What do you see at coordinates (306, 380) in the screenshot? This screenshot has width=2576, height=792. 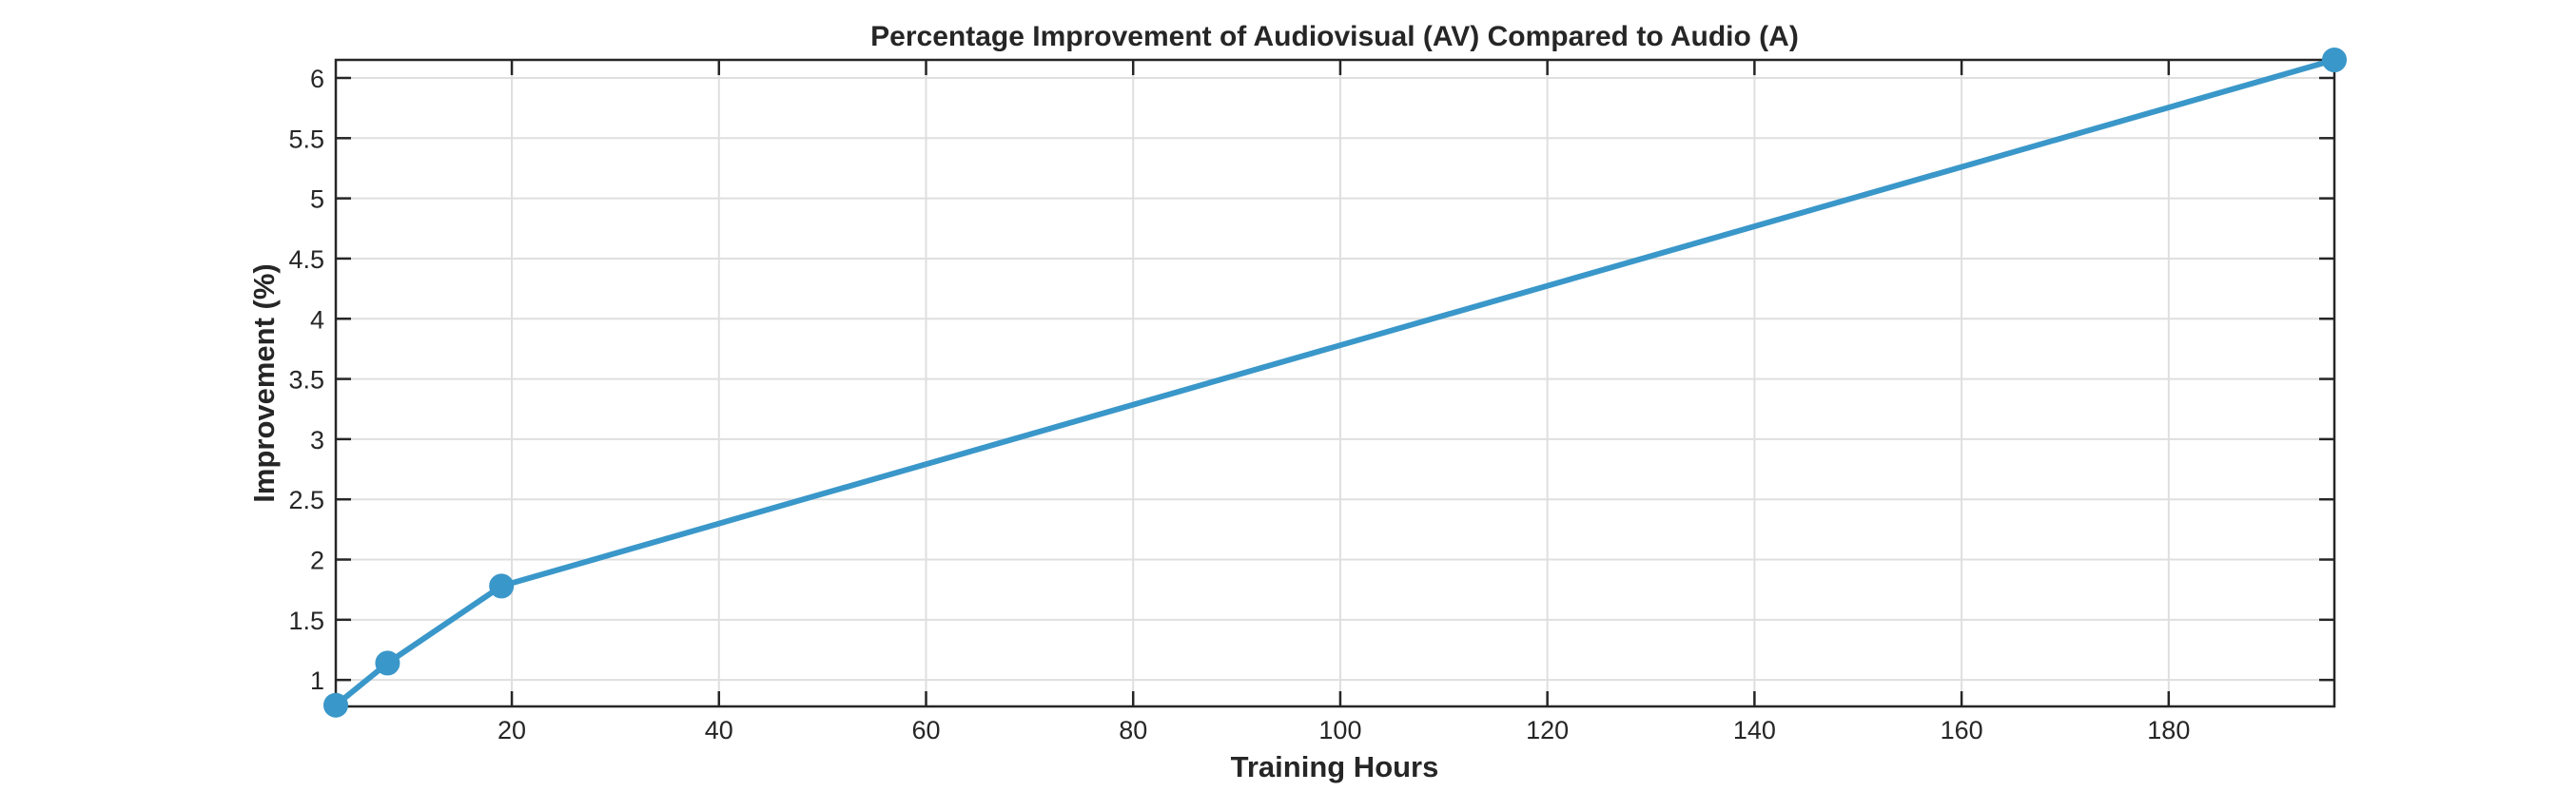 I see `y-tick-label: 3.5` at bounding box center [306, 380].